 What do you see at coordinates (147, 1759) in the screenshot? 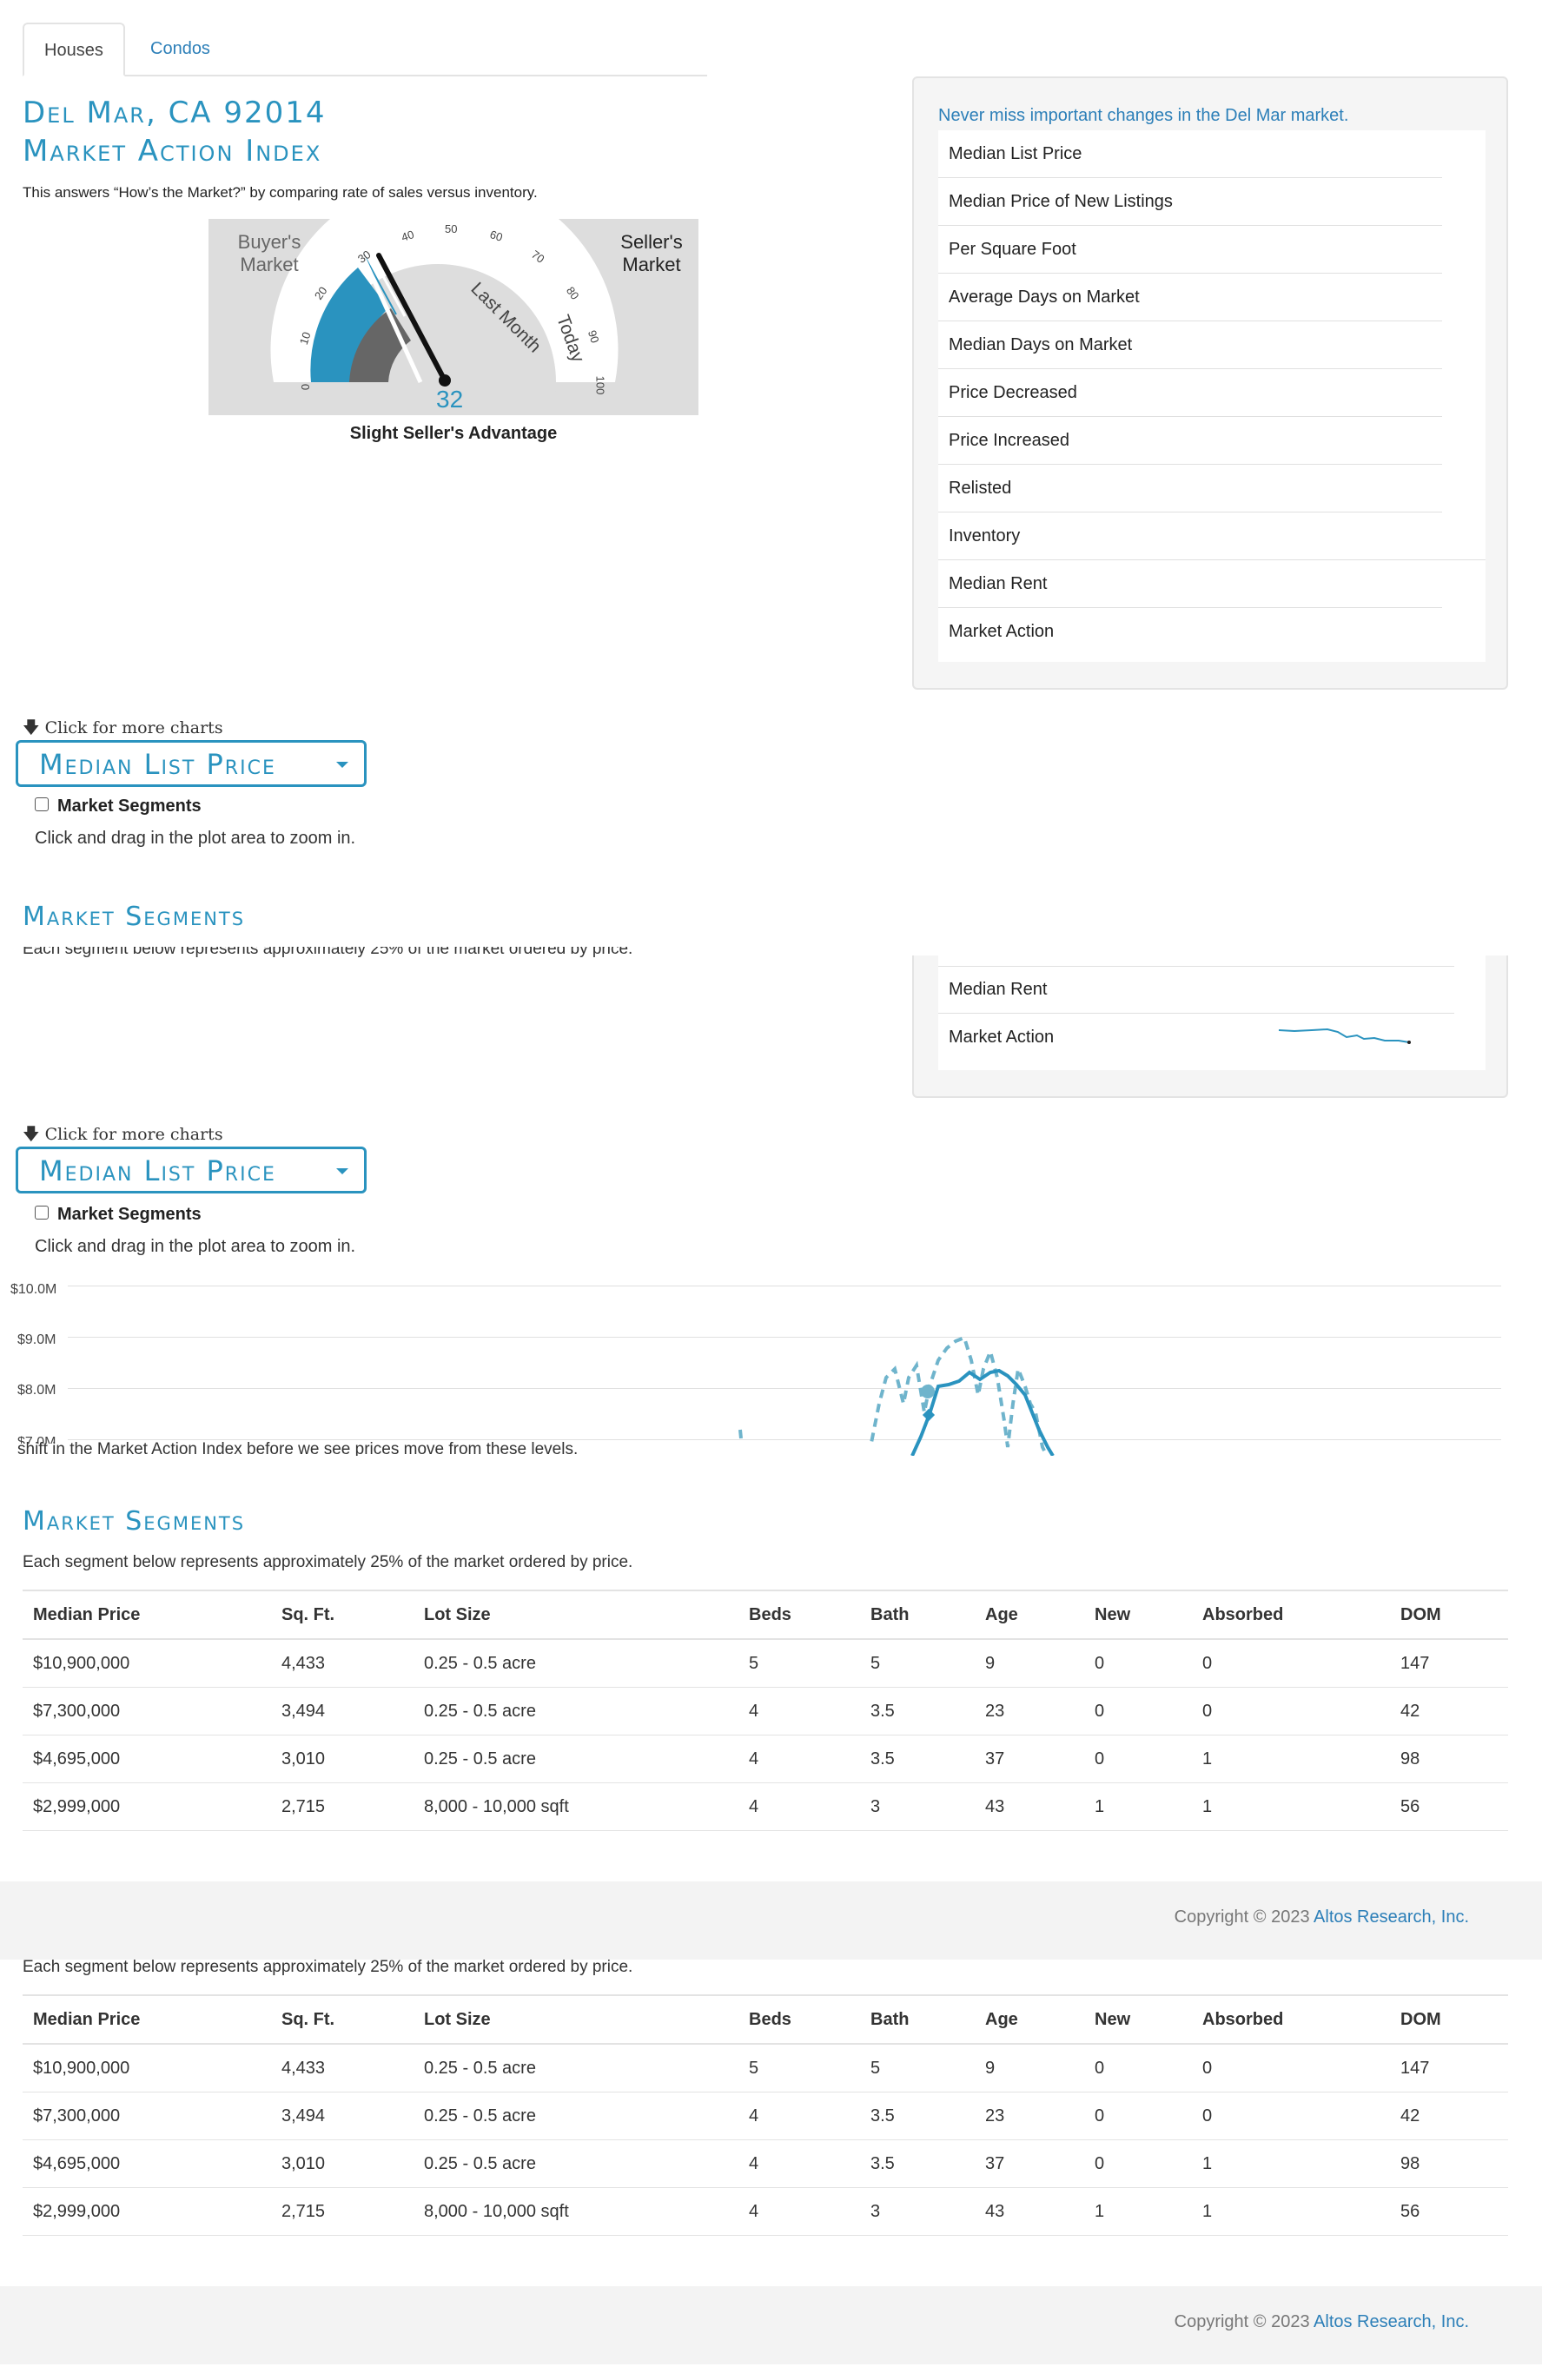
I see `table-cell: $4,695,000` at bounding box center [147, 1759].